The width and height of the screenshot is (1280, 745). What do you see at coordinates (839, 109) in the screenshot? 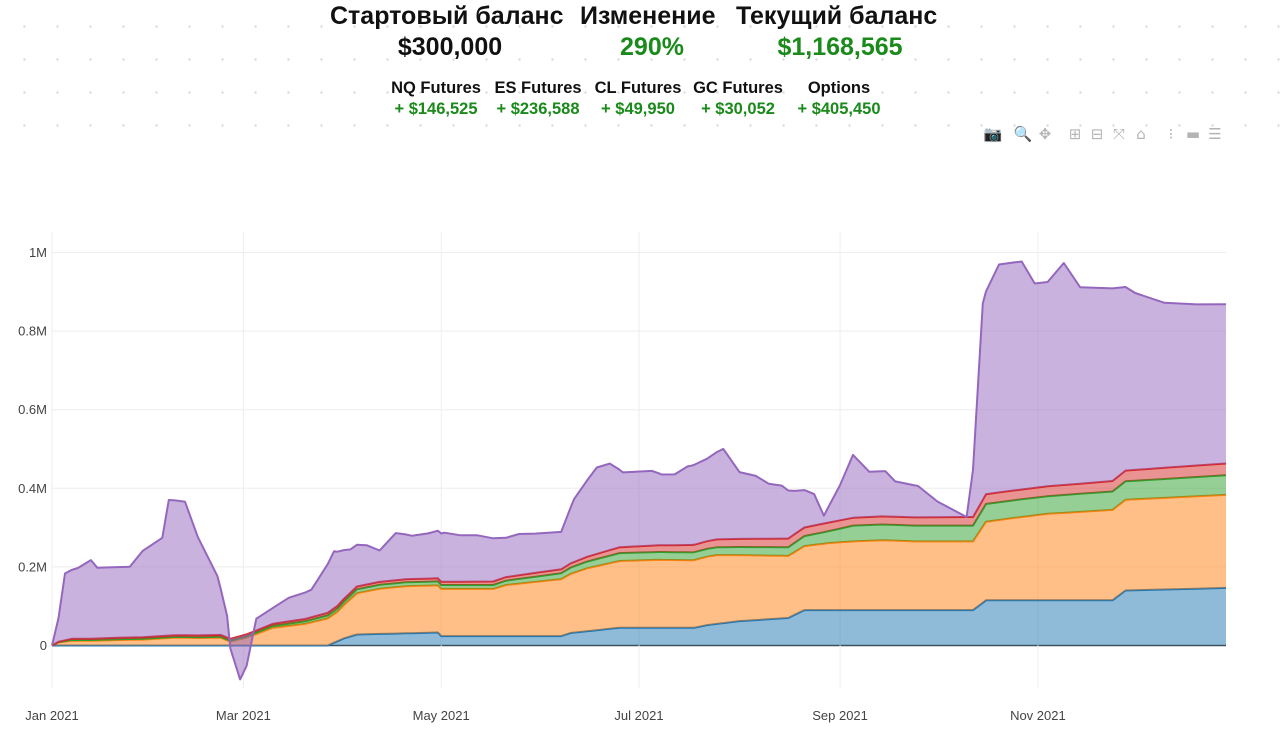
I see `breakdown-value: + $405,450` at bounding box center [839, 109].